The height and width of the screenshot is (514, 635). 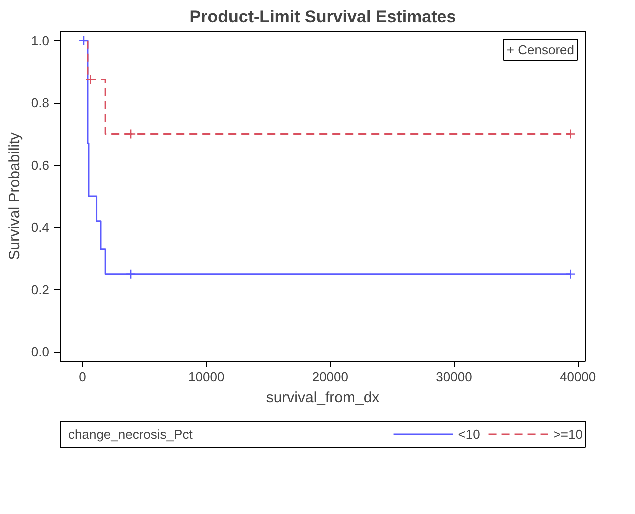 What do you see at coordinates (40, 228) in the screenshot?
I see `y-tick-label: 0.4` at bounding box center [40, 228].